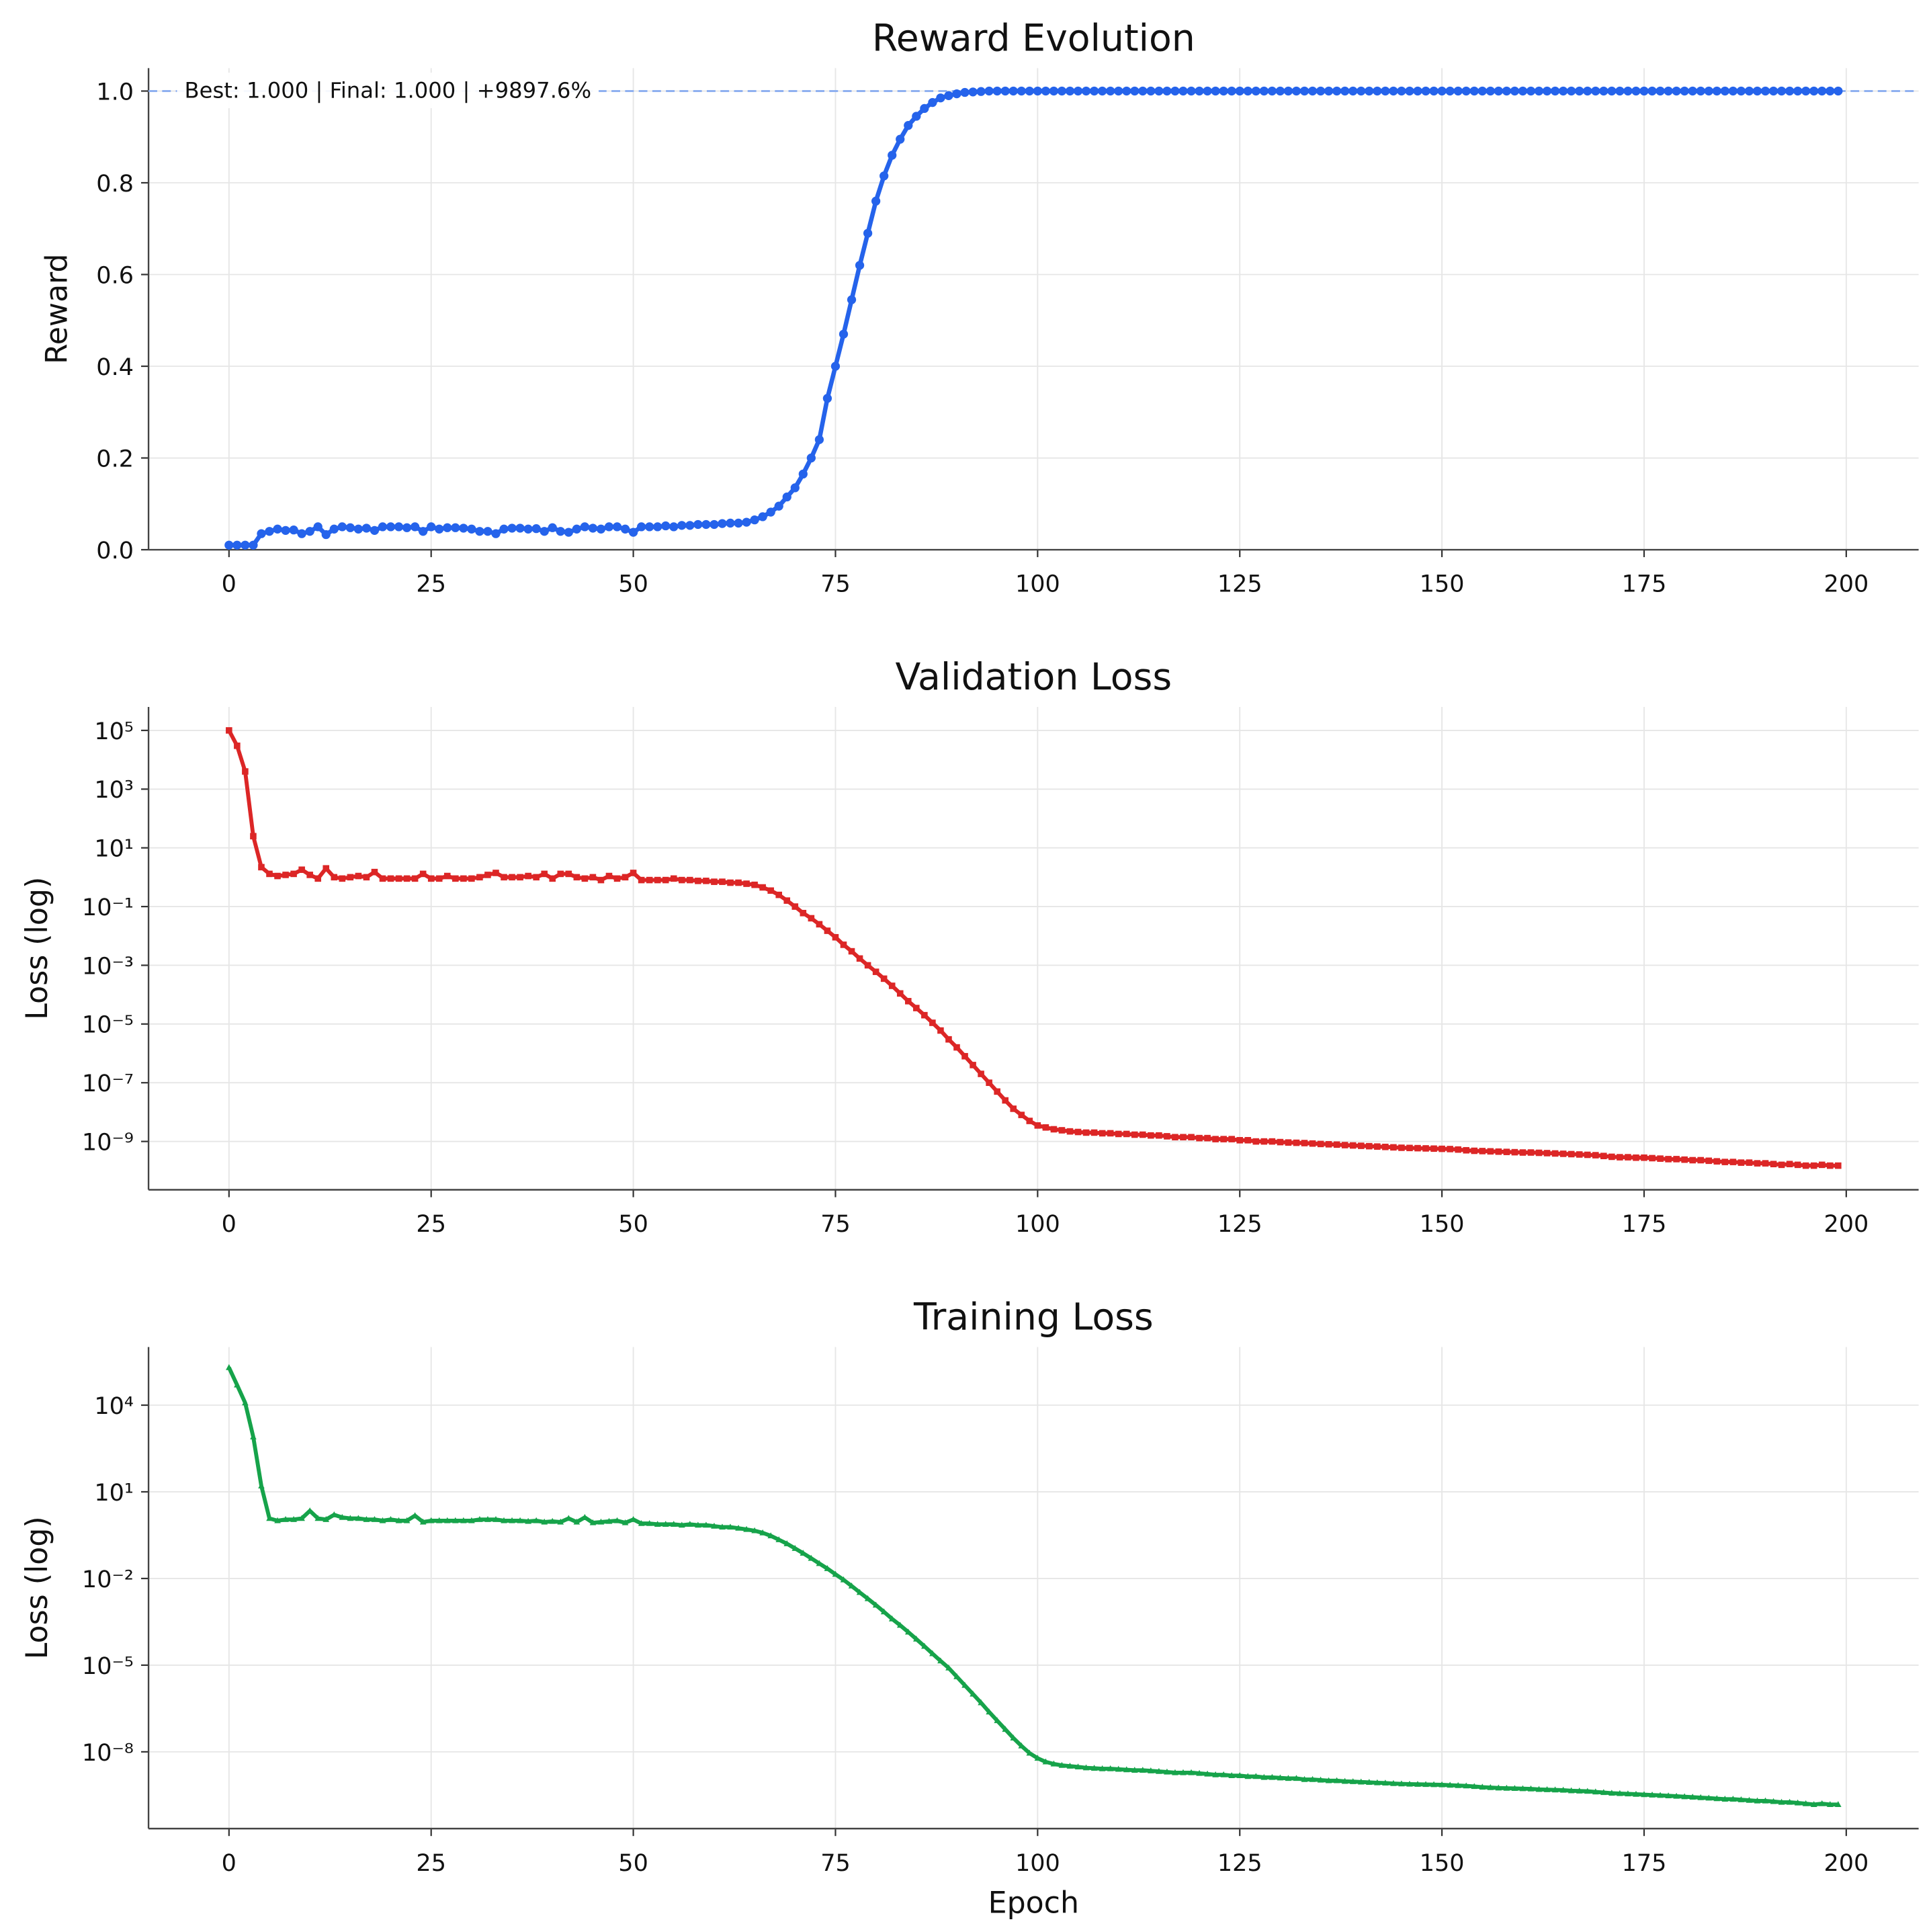 The width and height of the screenshot is (1931, 1932). Describe the element at coordinates (431, 1863) in the screenshot. I see `x-tick-label: 25` at that location.